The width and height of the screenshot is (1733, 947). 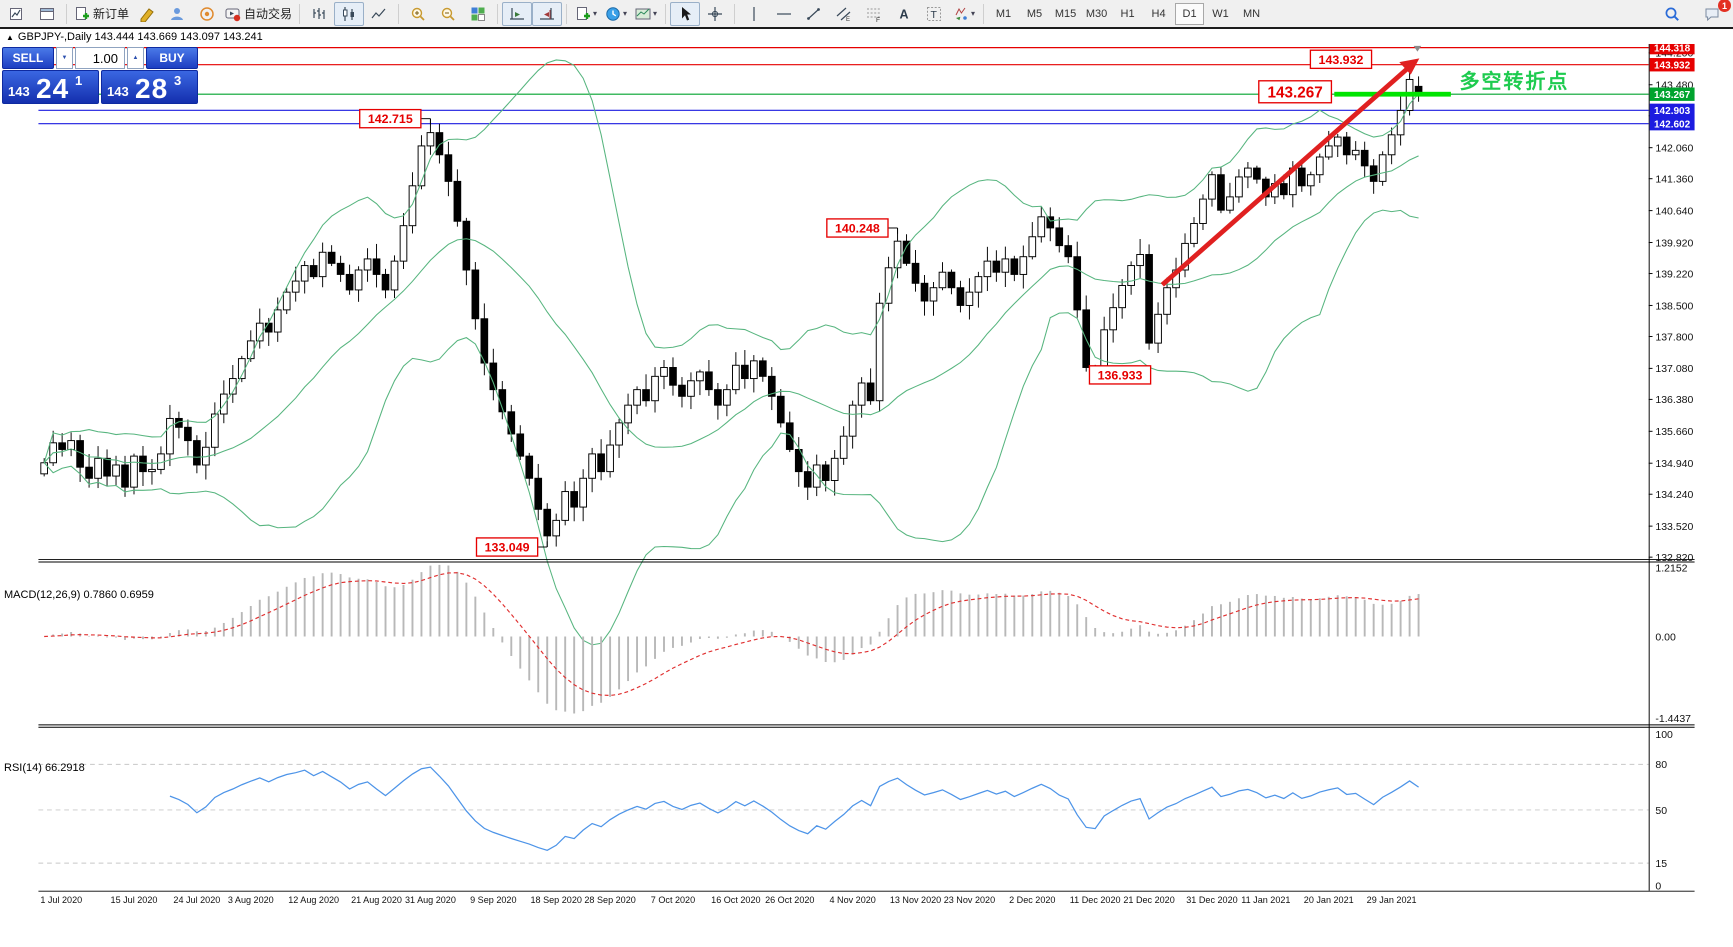 I want to click on toolbar-button-new-order: 新订单, so click(x=101, y=14).